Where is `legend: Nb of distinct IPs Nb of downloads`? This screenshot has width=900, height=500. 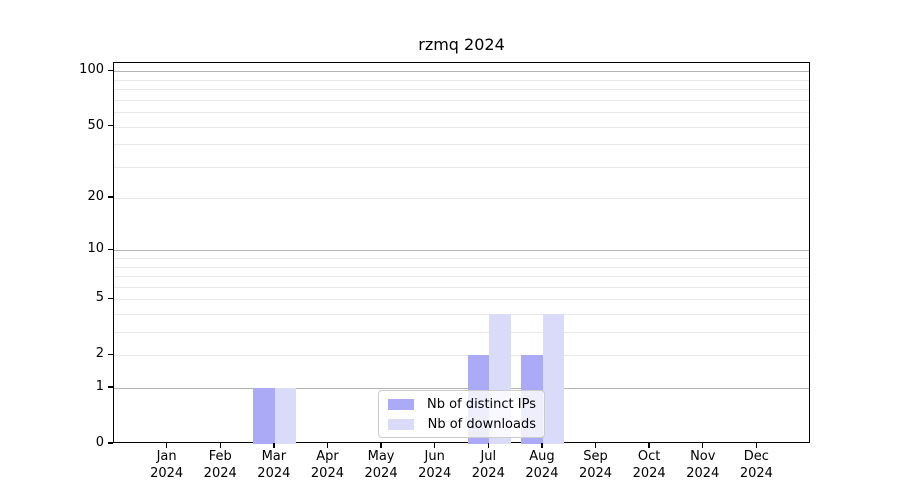
legend: Nb of distinct IPs Nb of downloads is located at coordinates (461, 414).